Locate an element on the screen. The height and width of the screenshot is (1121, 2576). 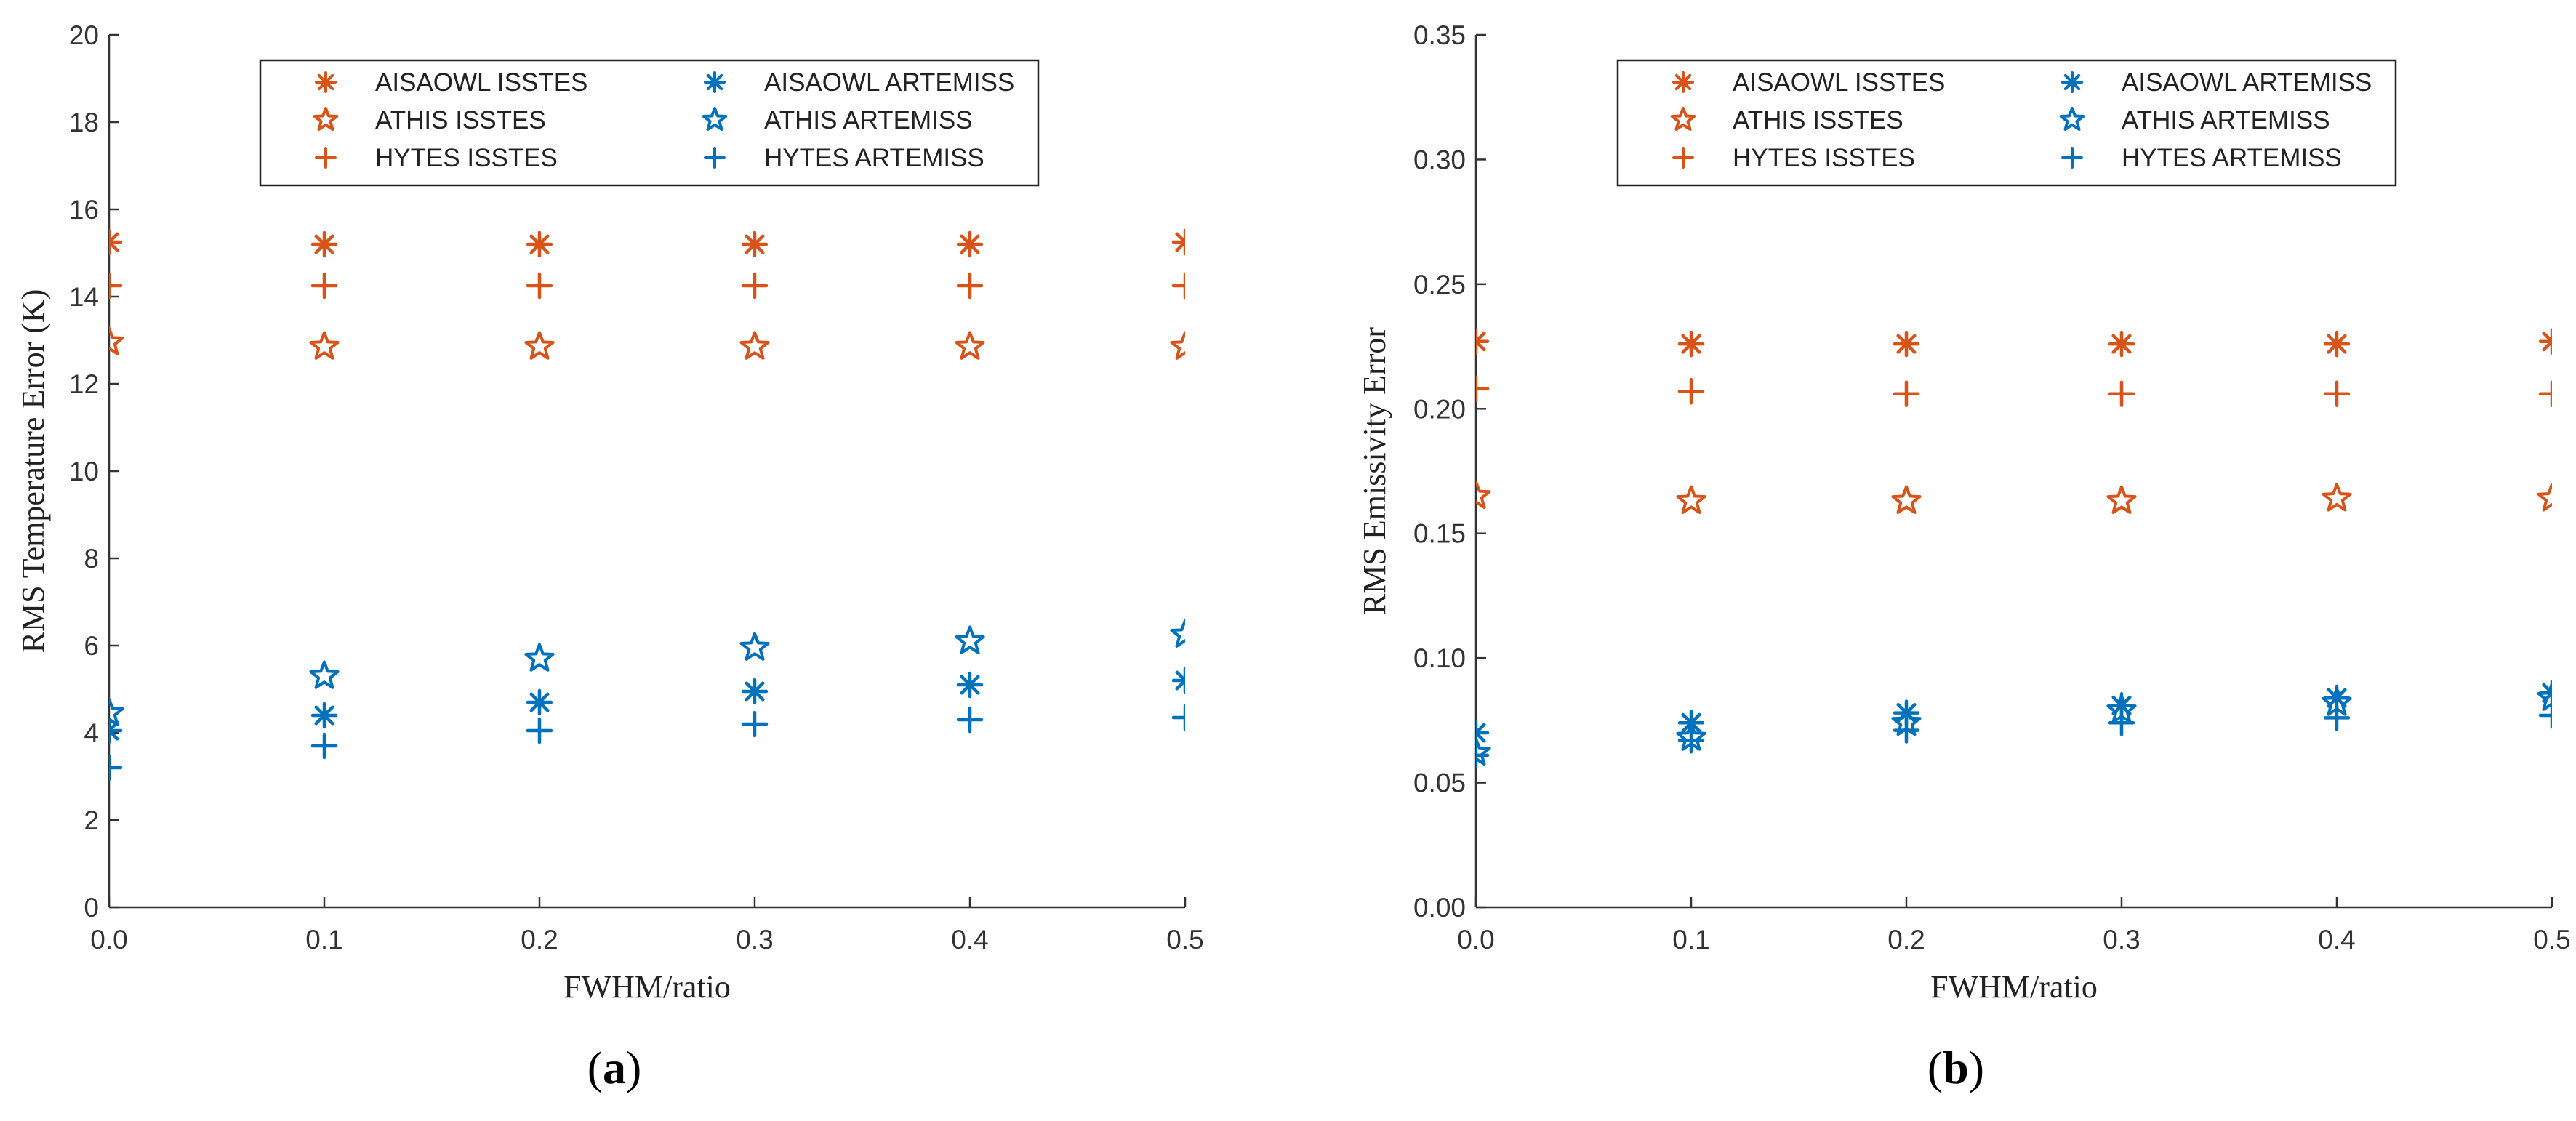
y-axis-label: RMS Emissivity Error is located at coordinates (1374, 471).